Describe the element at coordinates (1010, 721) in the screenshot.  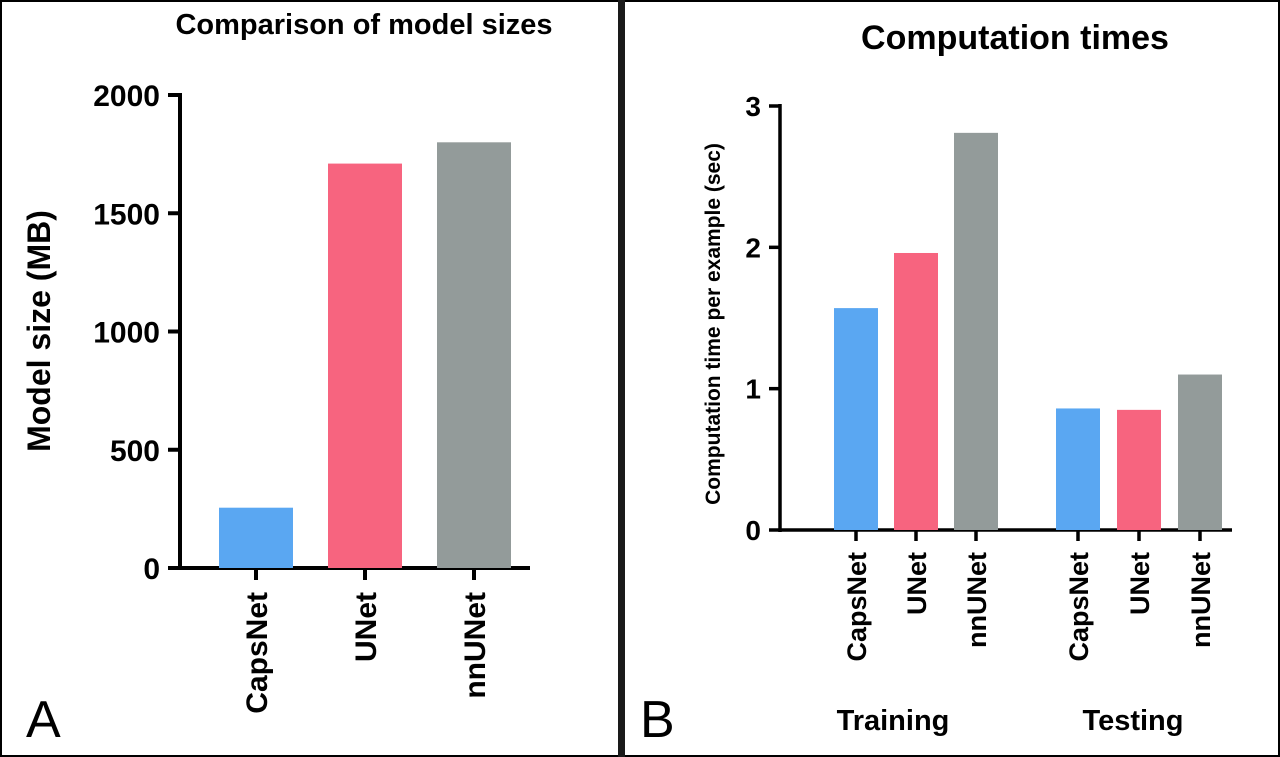
I see `panel-b-group-labels: Training Testing` at that location.